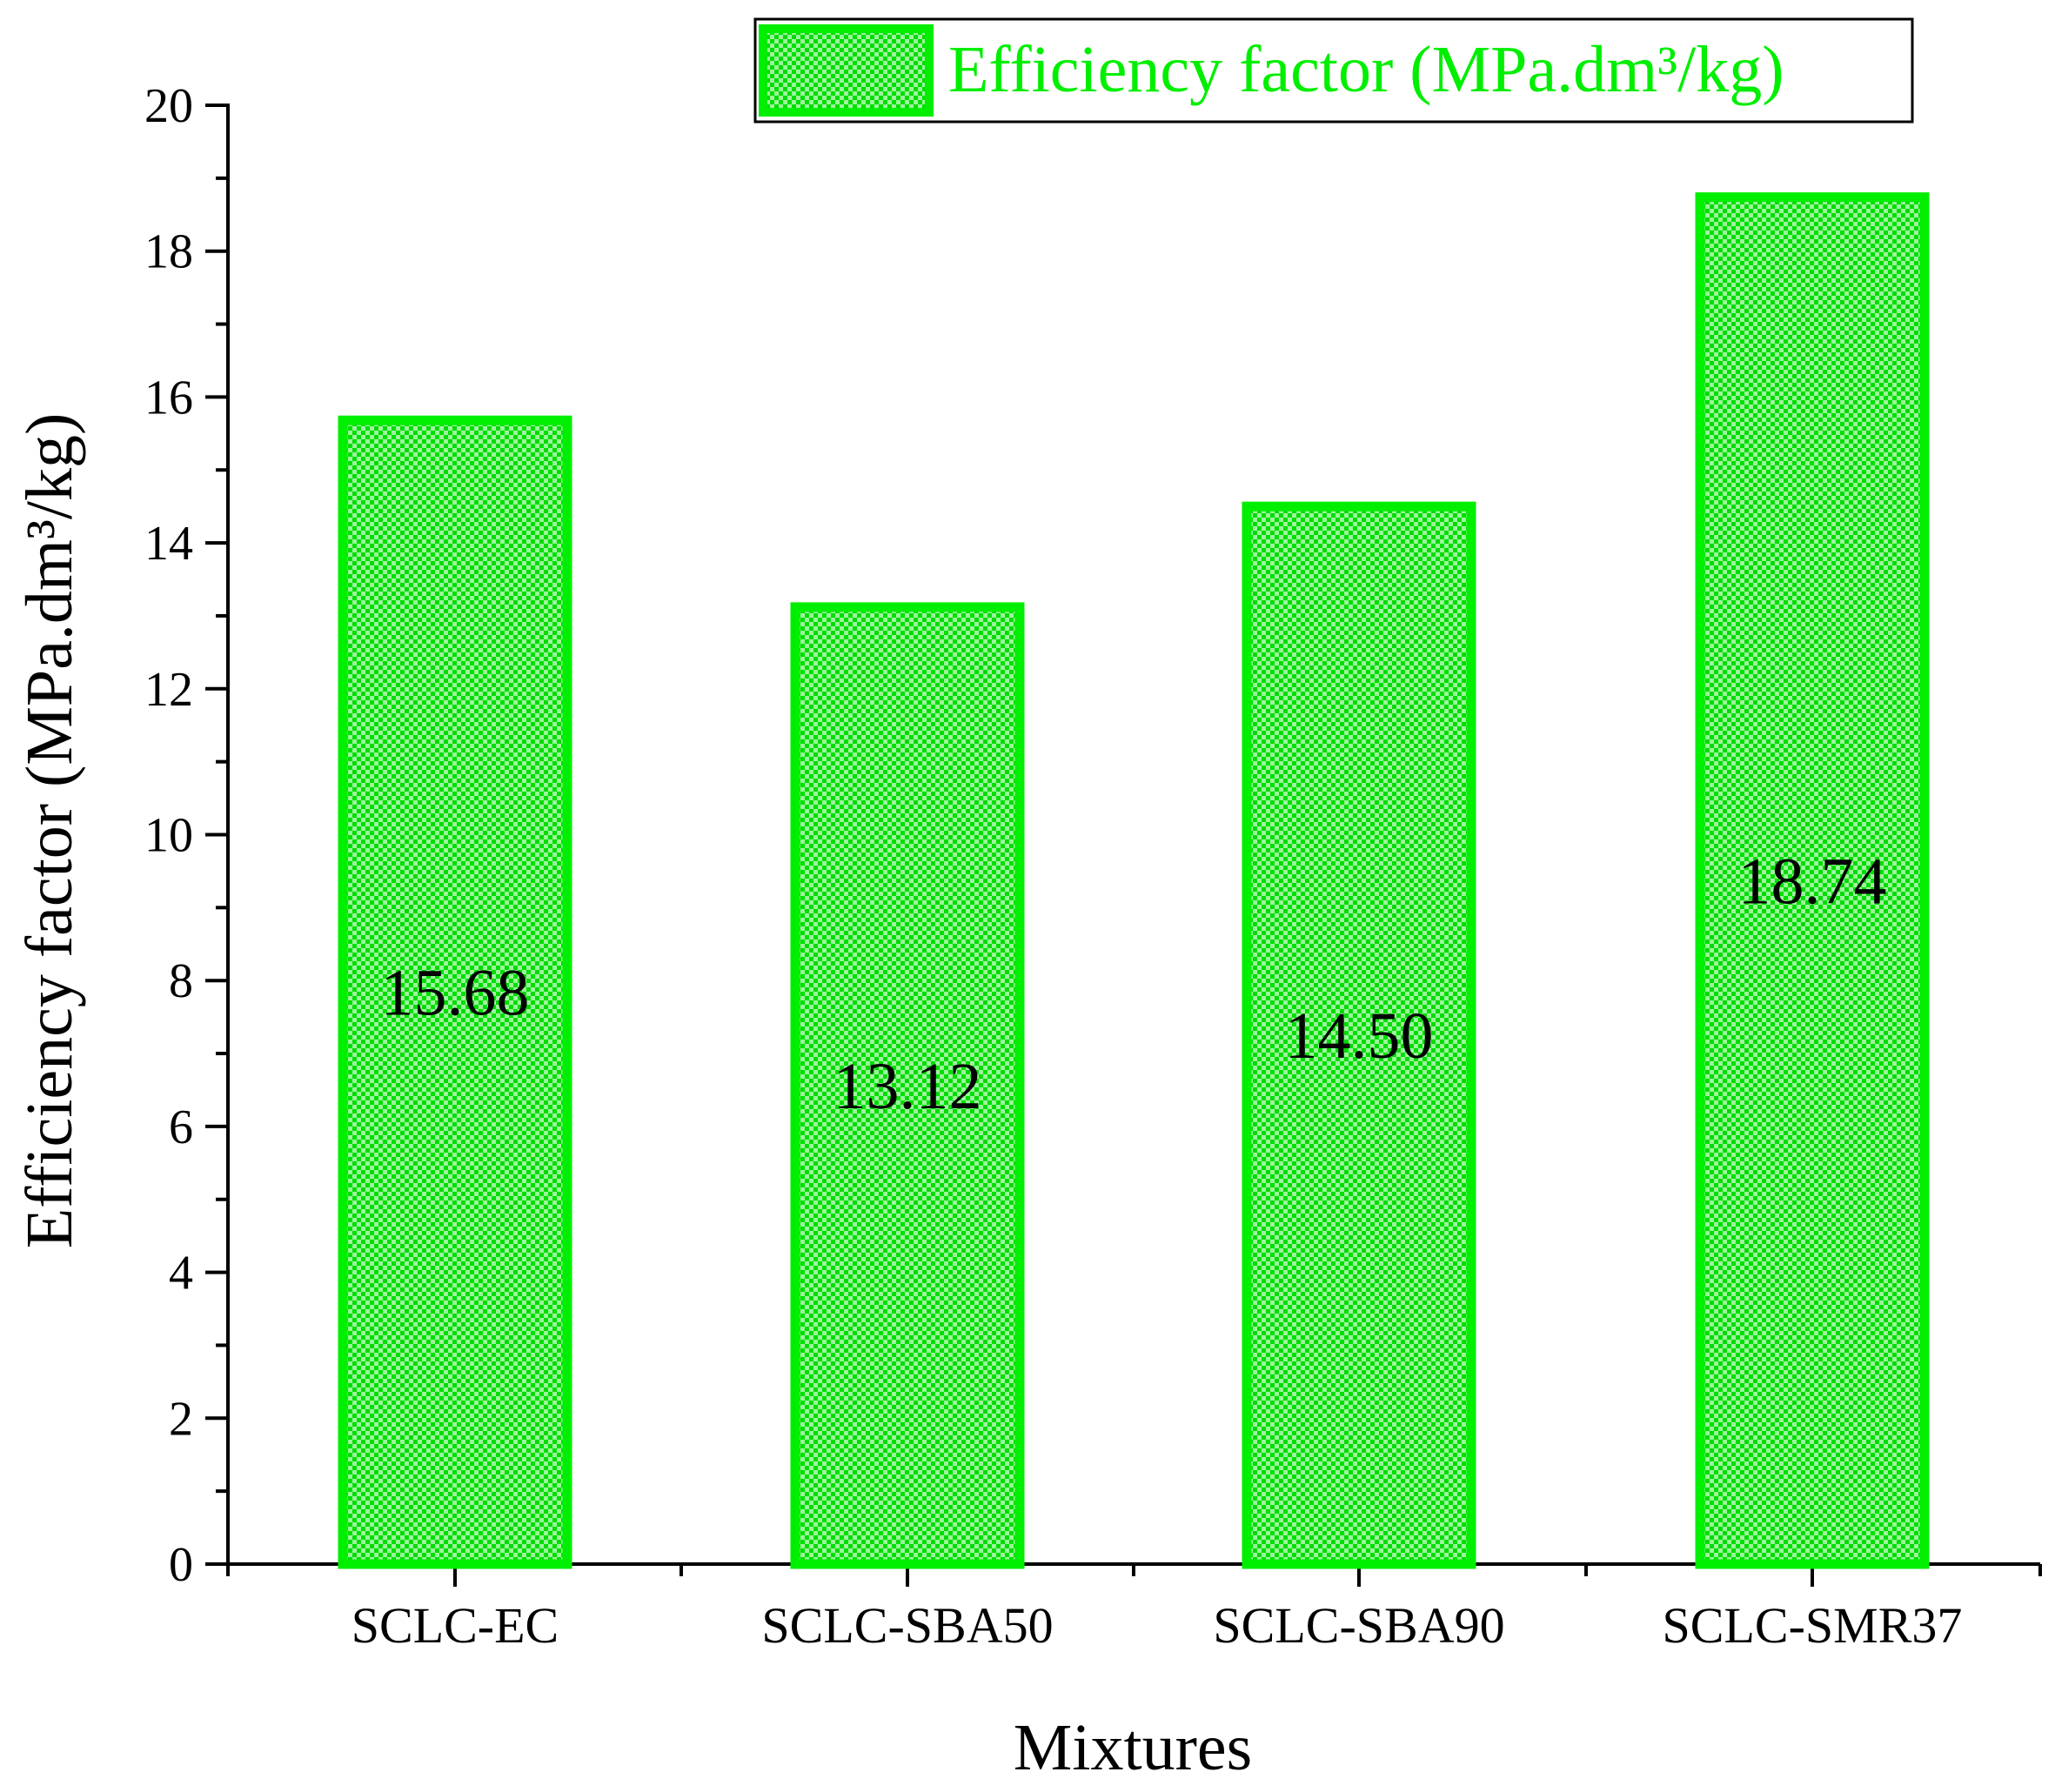 The width and height of the screenshot is (2055, 1792). Describe the element at coordinates (169, 690) in the screenshot. I see `y-tick-label: 12` at that location.